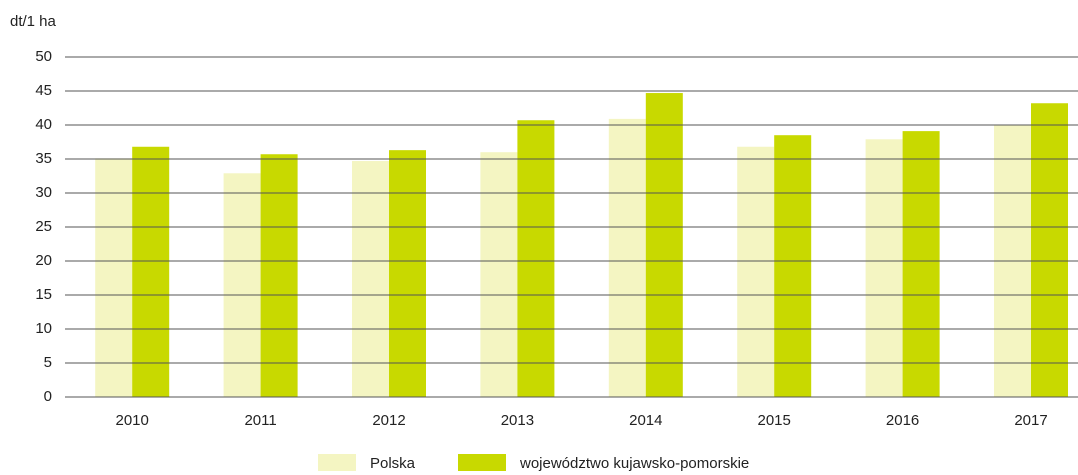  I want to click on y-tick-label: 25, so click(43, 226).